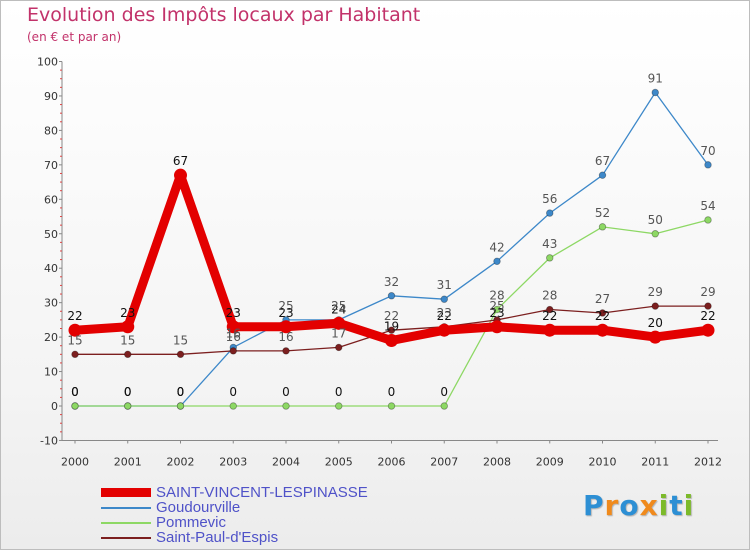  What do you see at coordinates (126, 523) in the screenshot?
I see `legend-swatch-pommevic` at bounding box center [126, 523].